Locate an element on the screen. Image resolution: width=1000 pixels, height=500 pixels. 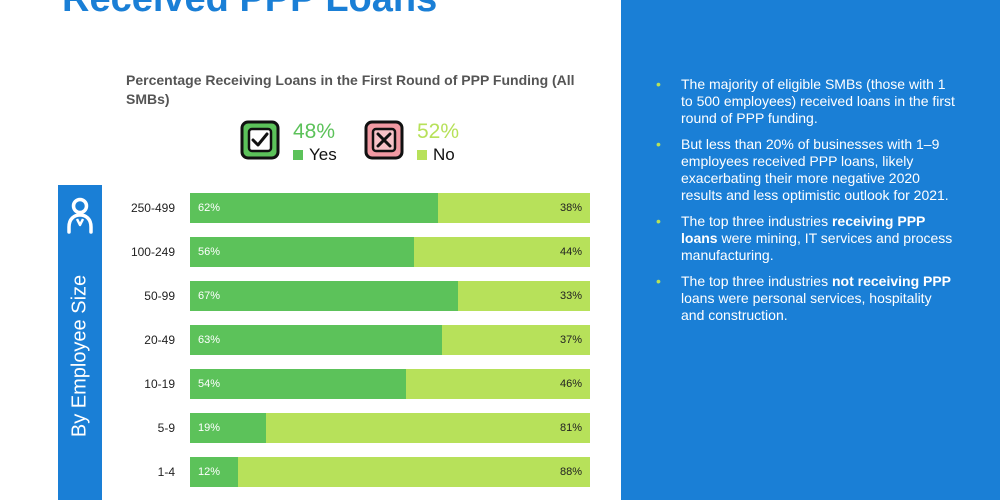
data-label-yes: 12% is located at coordinates (209, 472).